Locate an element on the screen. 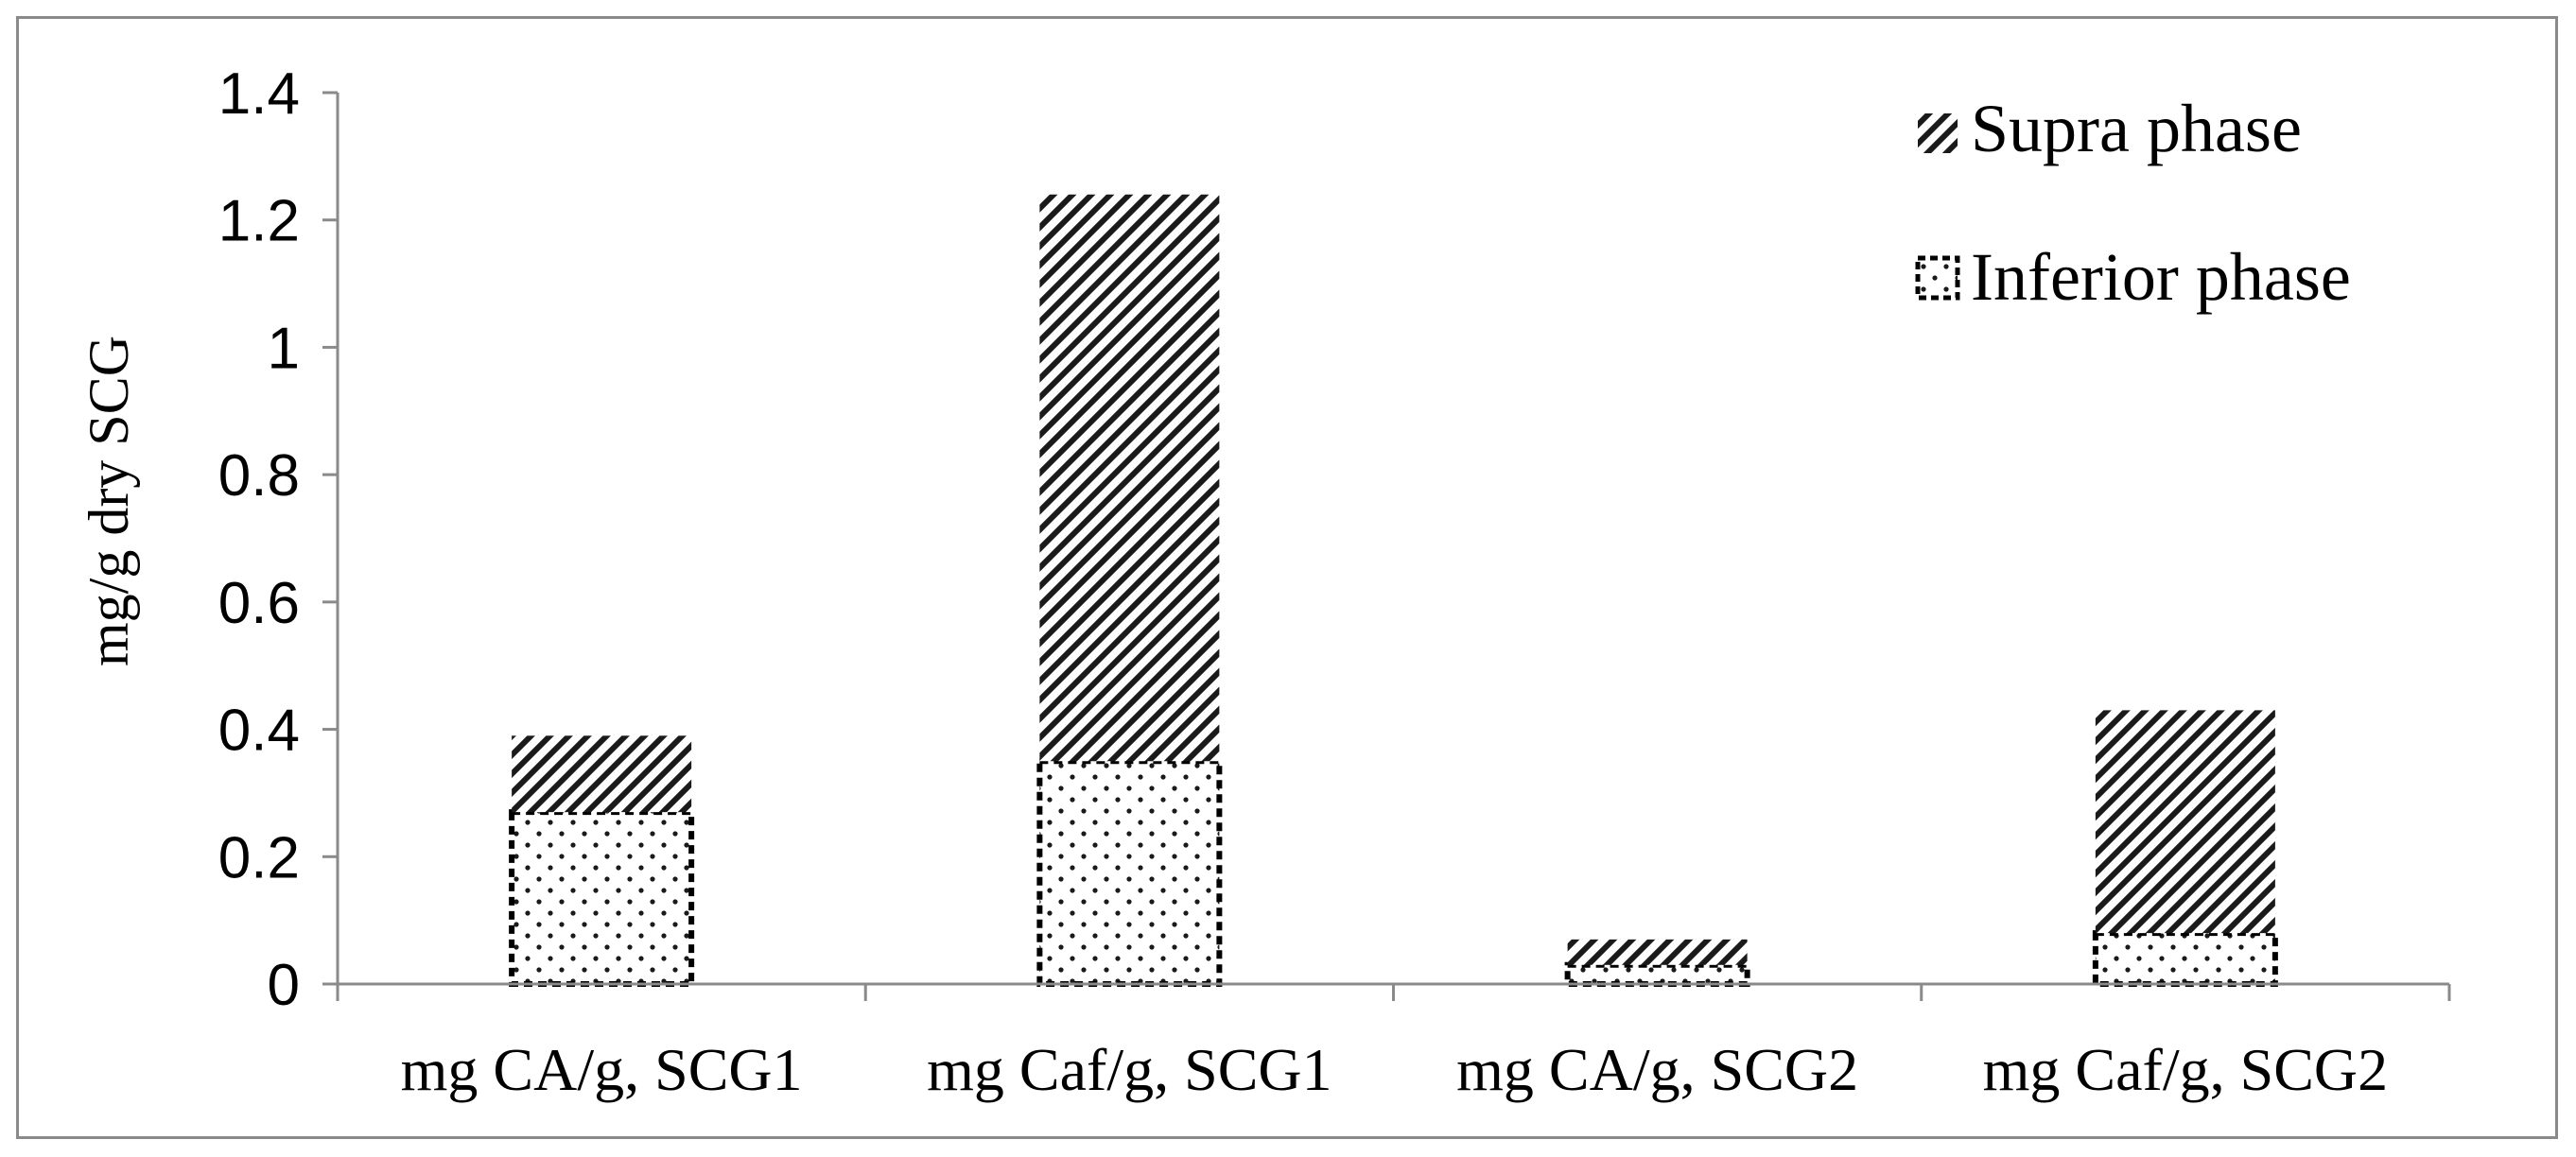  x-category-label: mg CA/g, SCG1 is located at coordinates (602, 1069).